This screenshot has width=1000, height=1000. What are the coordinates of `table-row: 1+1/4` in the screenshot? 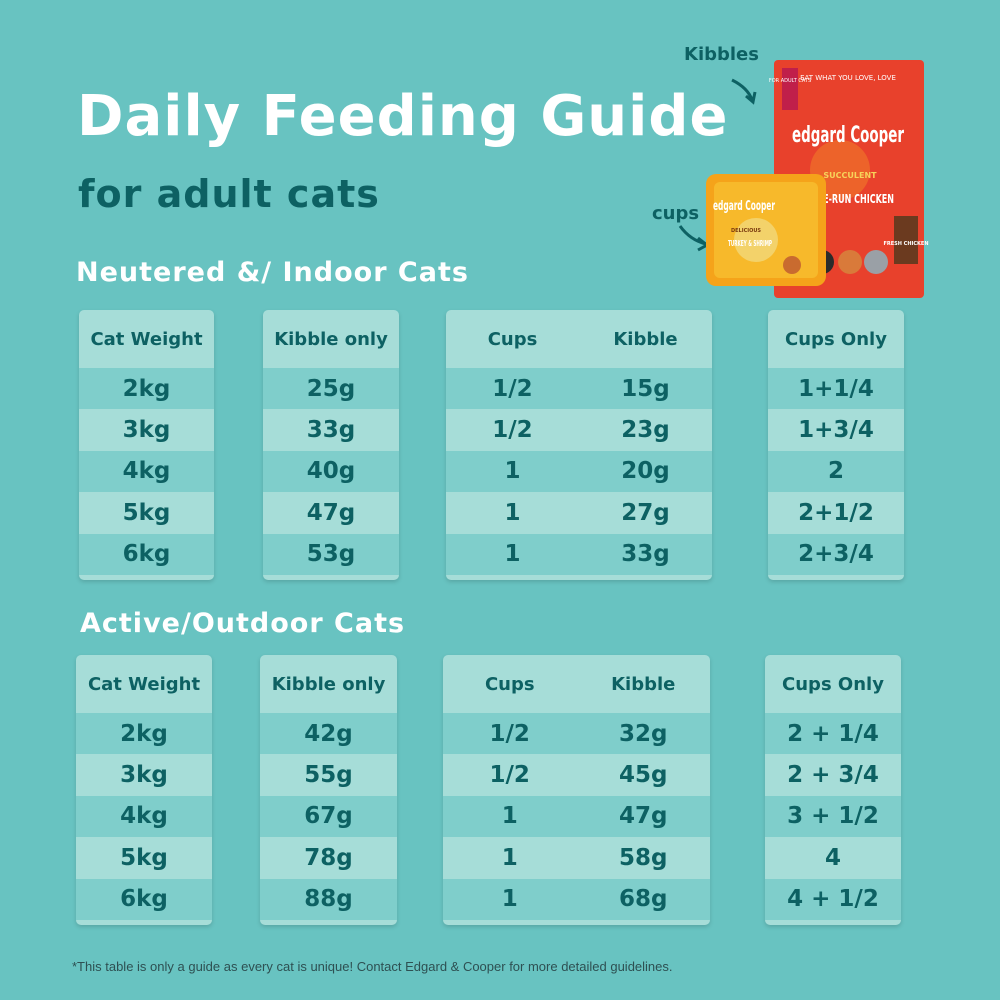 It's located at (836, 389).